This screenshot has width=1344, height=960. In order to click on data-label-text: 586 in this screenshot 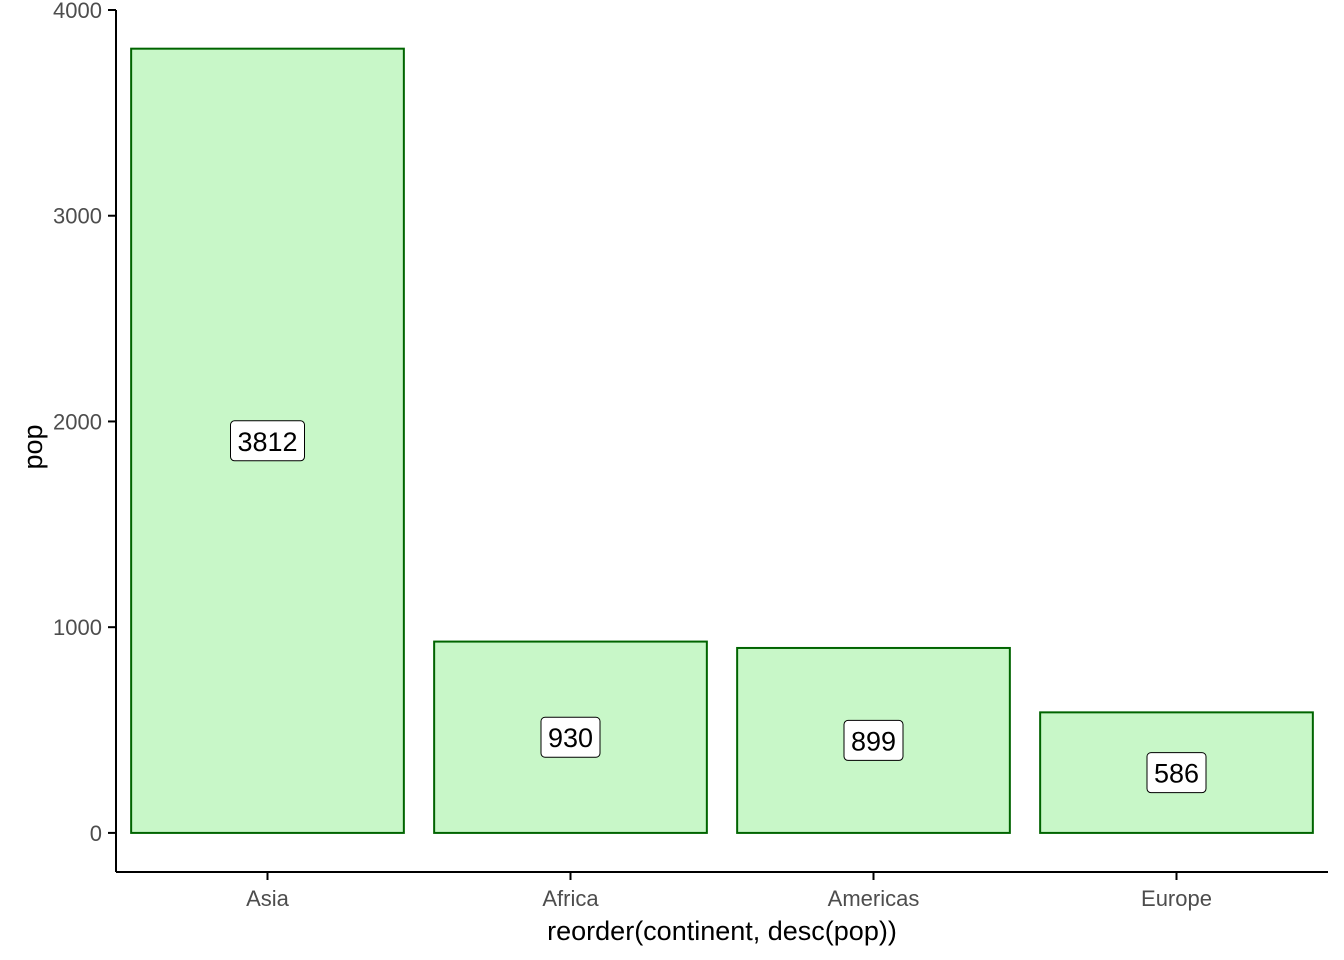, I will do `click(1176, 774)`.